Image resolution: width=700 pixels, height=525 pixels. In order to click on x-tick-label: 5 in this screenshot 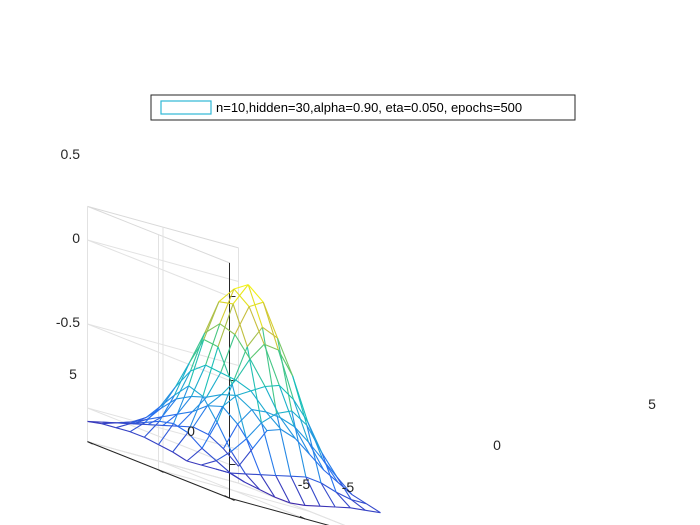, I will do `click(652, 404)`.